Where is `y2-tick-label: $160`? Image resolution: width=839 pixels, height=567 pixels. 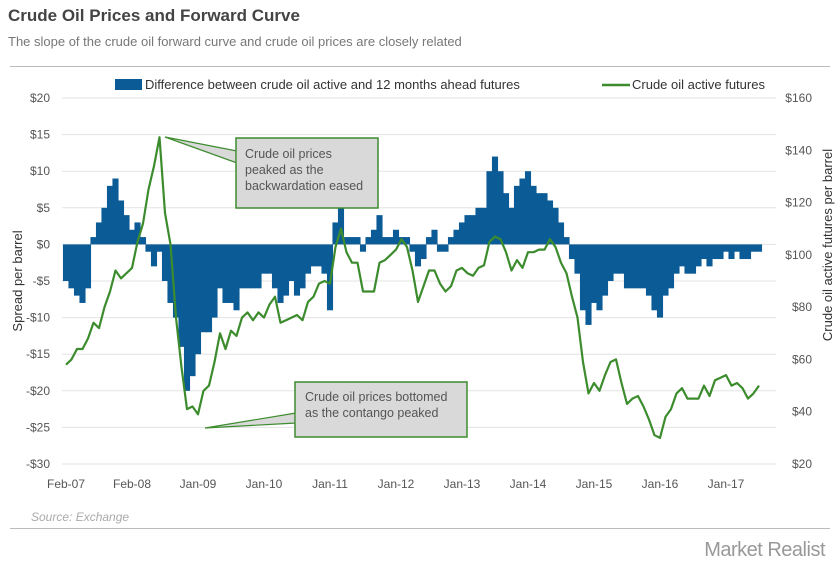 y2-tick-label: $160 is located at coordinates (798, 98).